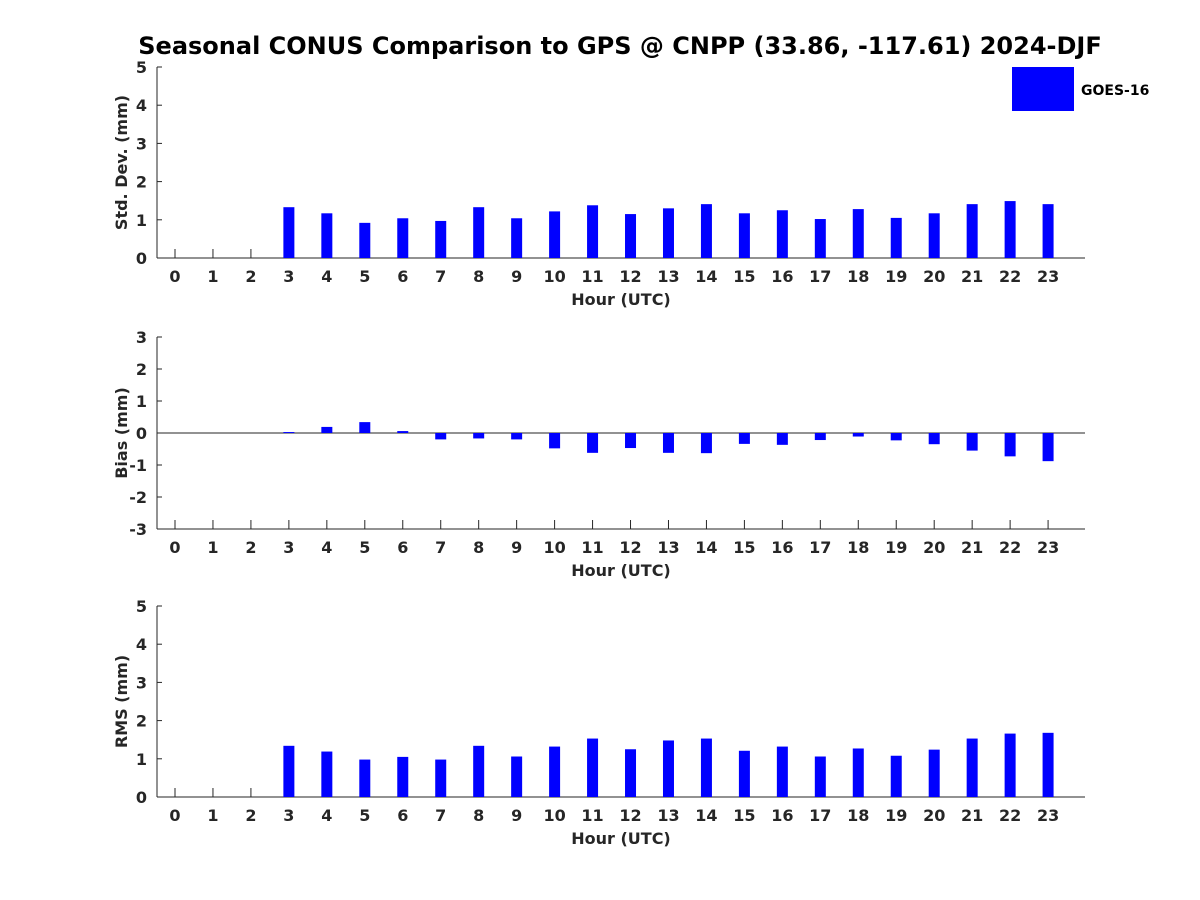 The image size is (1200, 900). What do you see at coordinates (174, 547) in the screenshot?
I see `bias-xtick-label: 0` at bounding box center [174, 547].